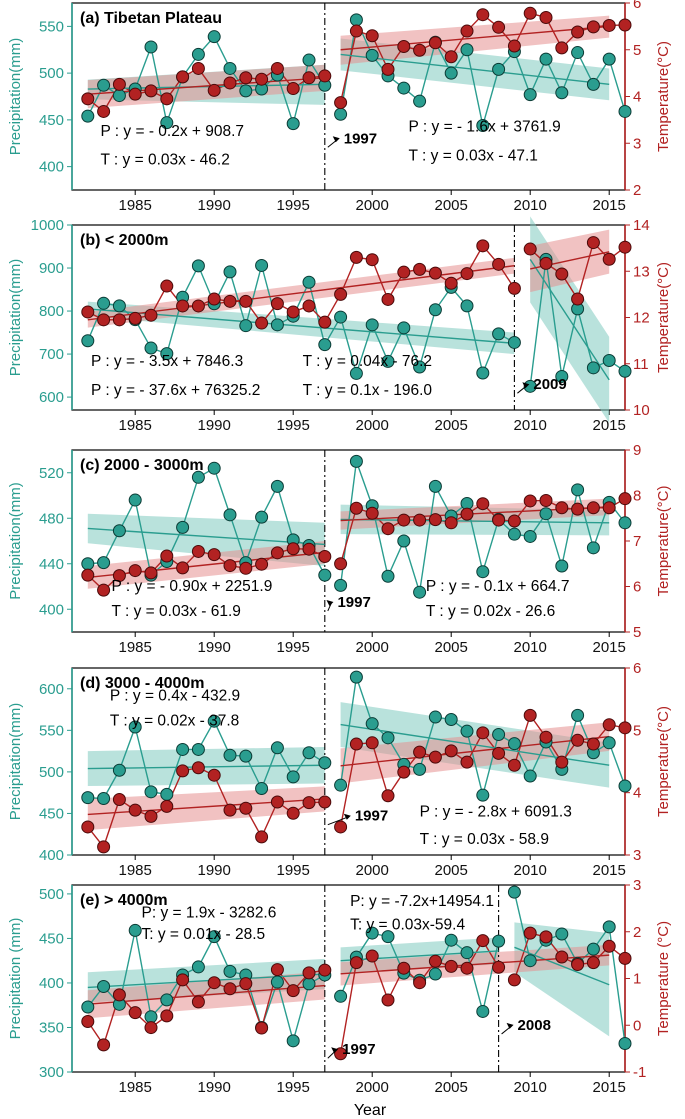 This screenshot has width=685, height=1119. What do you see at coordinates (637, 793) in the screenshot?
I see `y2-tick-label: 4` at bounding box center [637, 793].